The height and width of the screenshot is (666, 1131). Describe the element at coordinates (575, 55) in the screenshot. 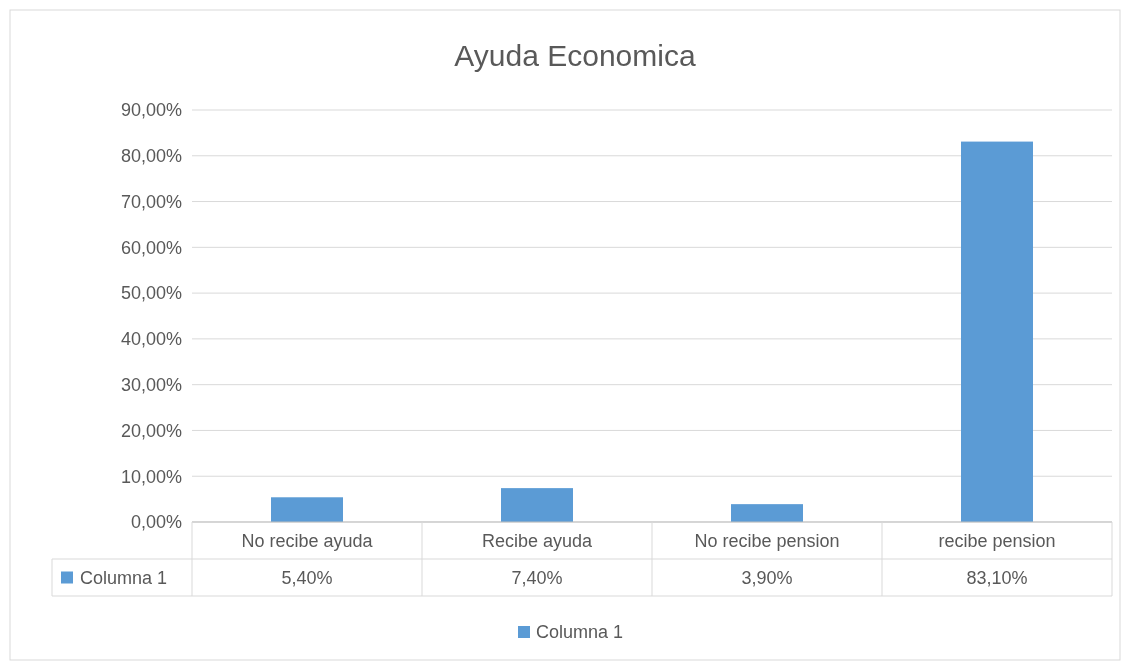

I see `chart-title: Ayuda Economica` at that location.